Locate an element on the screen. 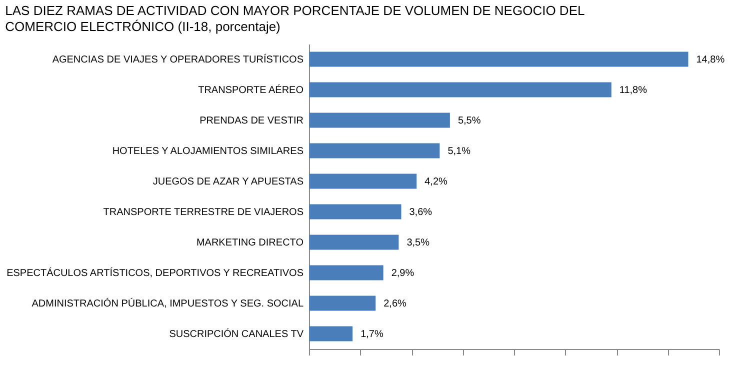  y-tick-label: PRENDAS DE VESTIR is located at coordinates (252, 120).